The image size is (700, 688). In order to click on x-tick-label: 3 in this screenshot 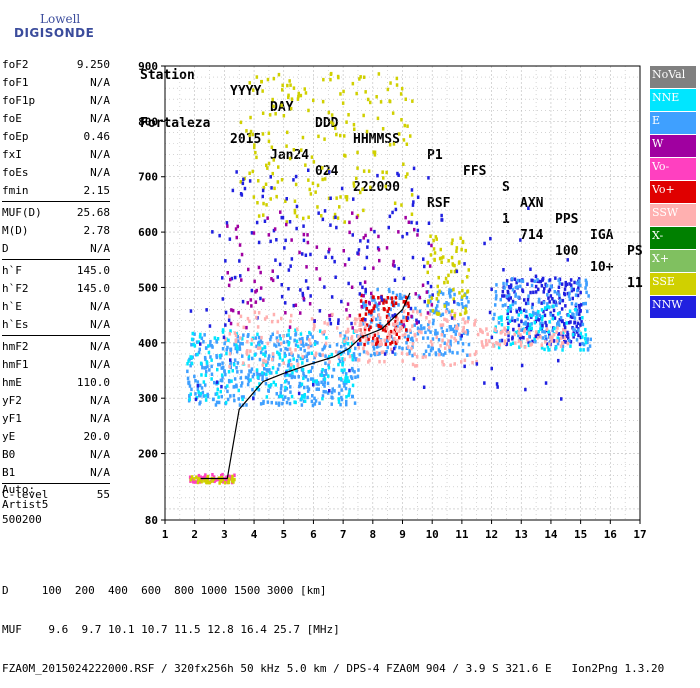, I will do `click(224, 534)`.